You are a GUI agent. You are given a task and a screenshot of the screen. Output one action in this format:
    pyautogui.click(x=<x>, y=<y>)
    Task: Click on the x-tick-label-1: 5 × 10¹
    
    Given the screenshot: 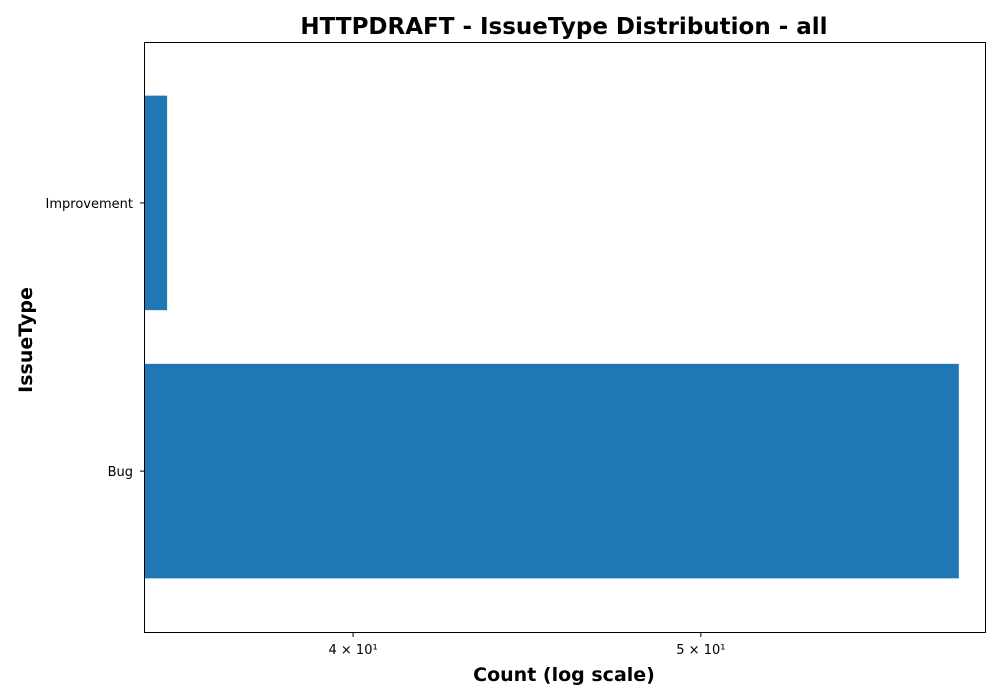 What is the action you would take?
    pyautogui.click(x=700, y=650)
    